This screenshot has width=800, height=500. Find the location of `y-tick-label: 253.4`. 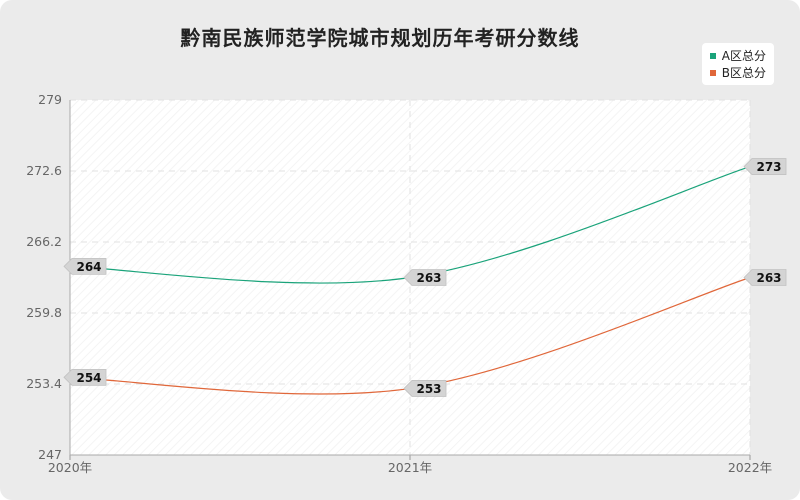

y-tick-label: 253.4 is located at coordinates (44, 383).